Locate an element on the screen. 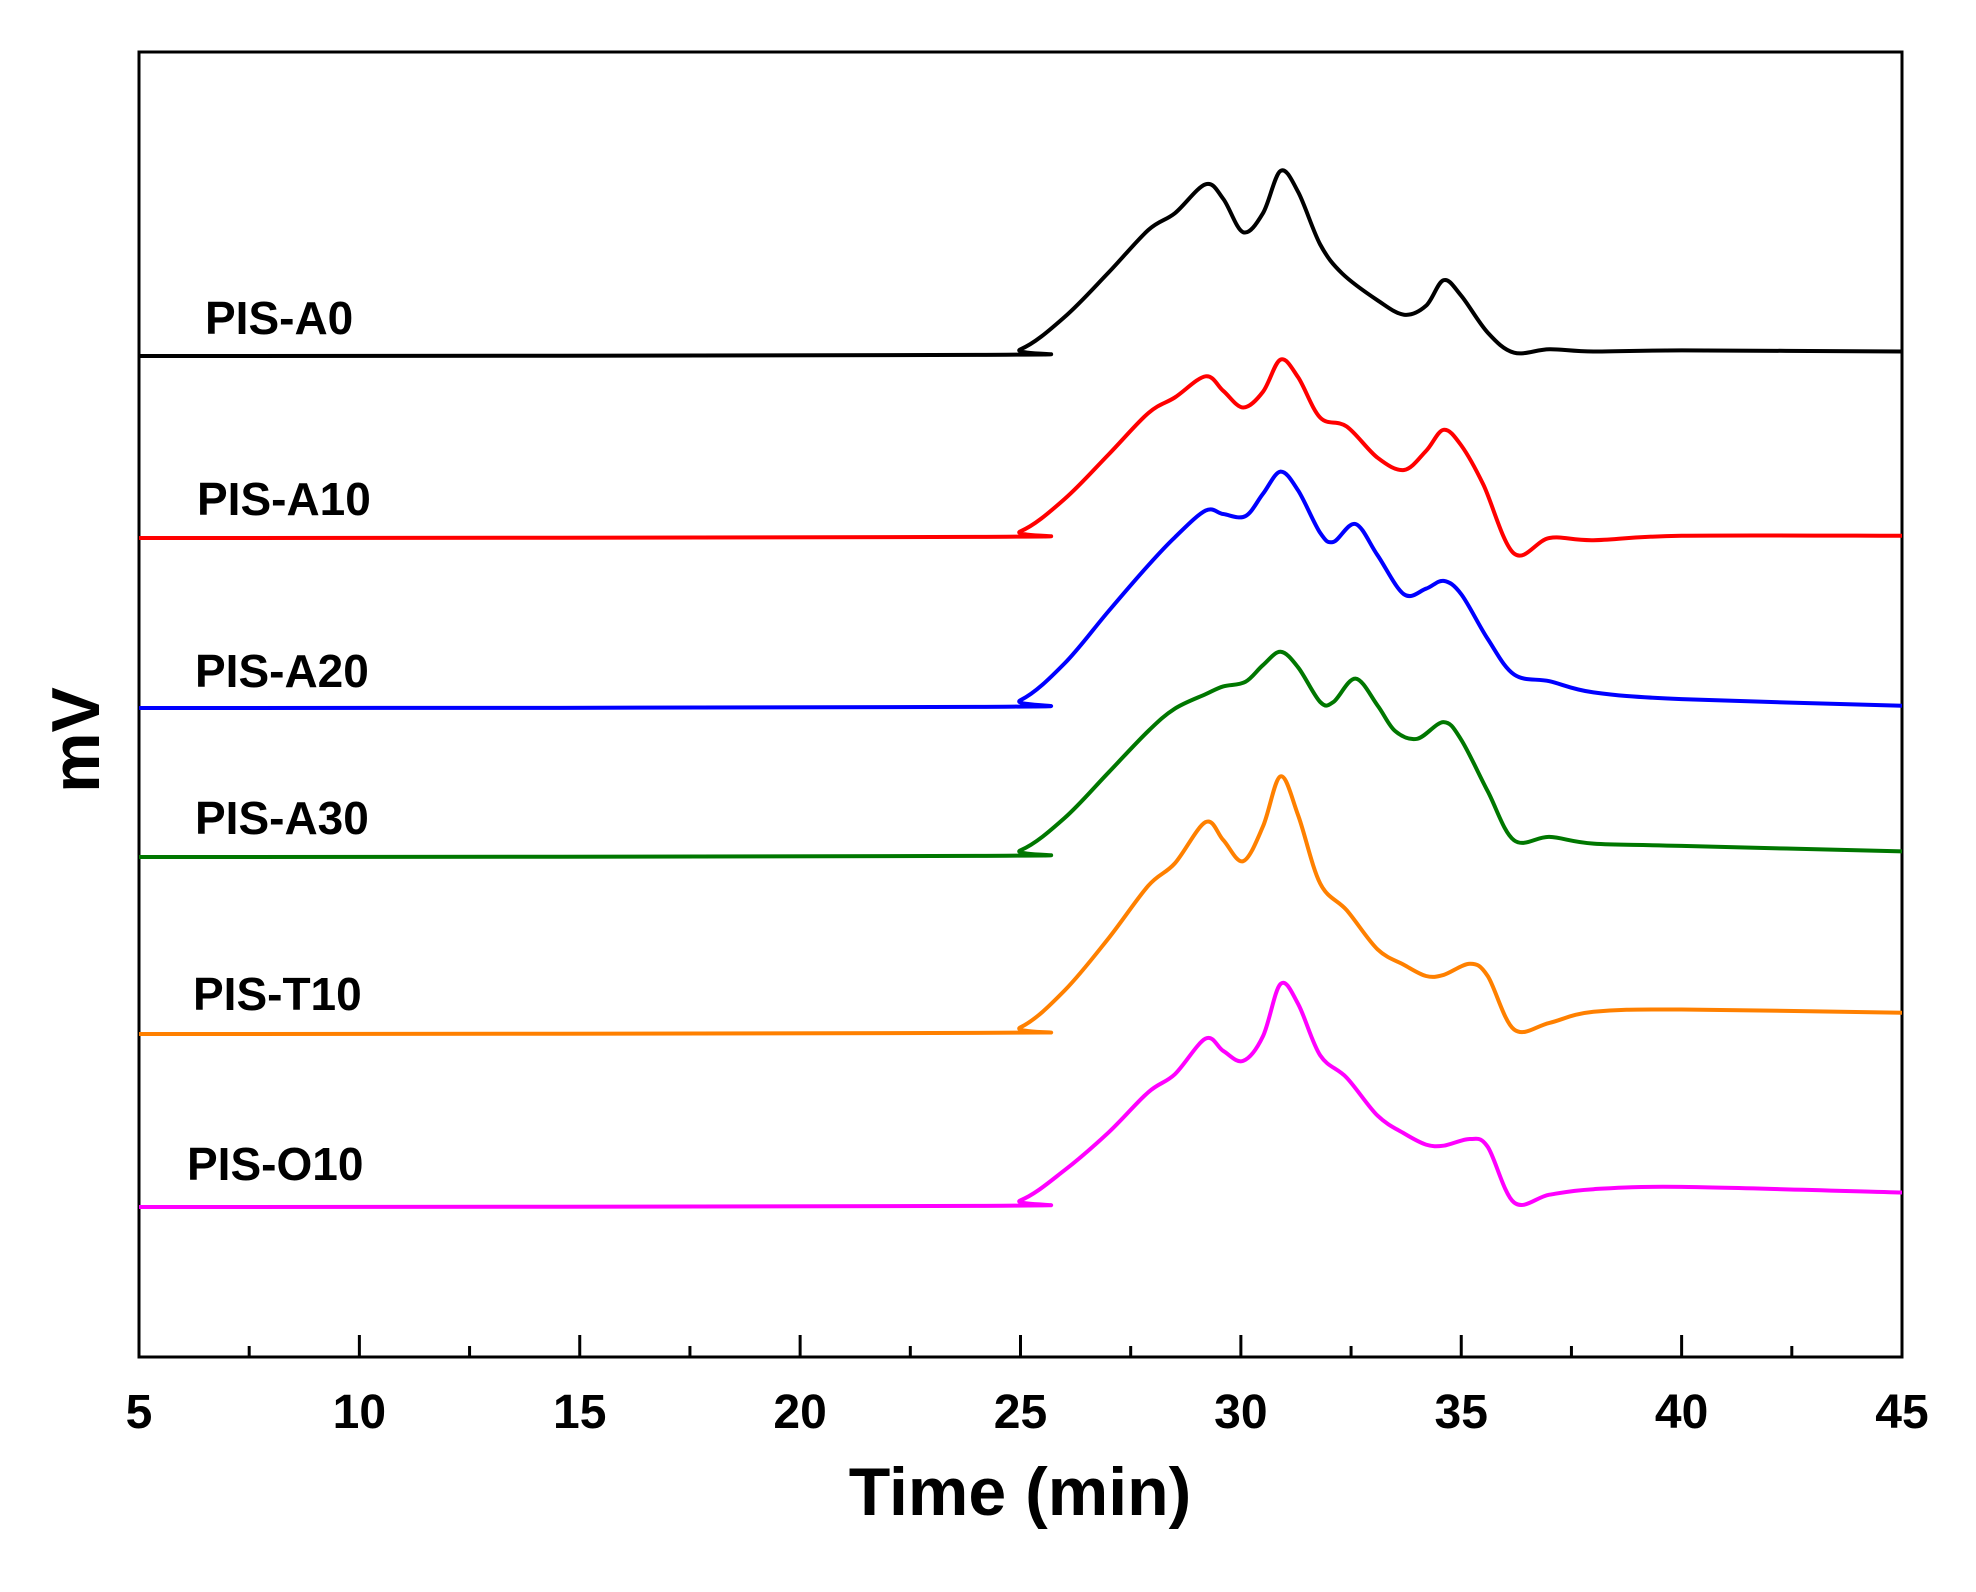 The width and height of the screenshot is (1976, 1592). series-label-pis-a20: PIS-A20 is located at coordinates (282, 671).